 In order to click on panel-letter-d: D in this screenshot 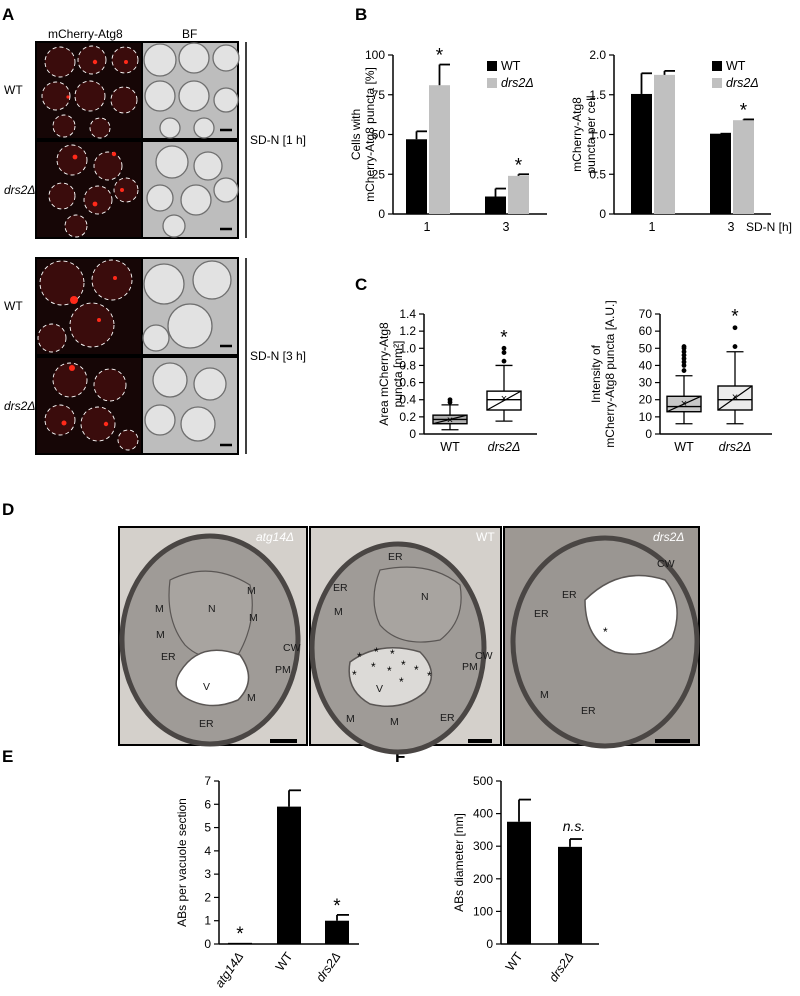, I will do `click(8, 509)`.